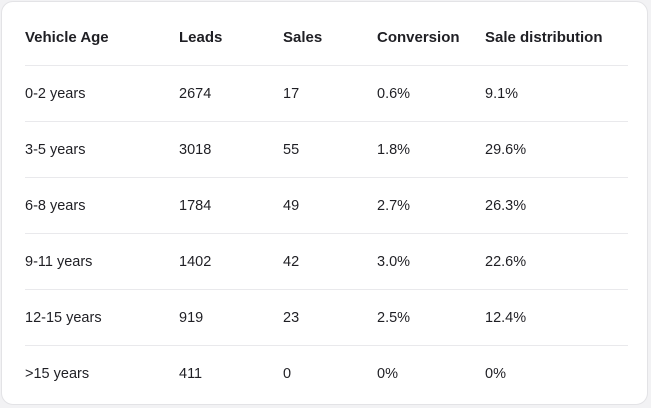 This screenshot has width=651, height=408. I want to click on cell-leads: 1402, so click(231, 261).